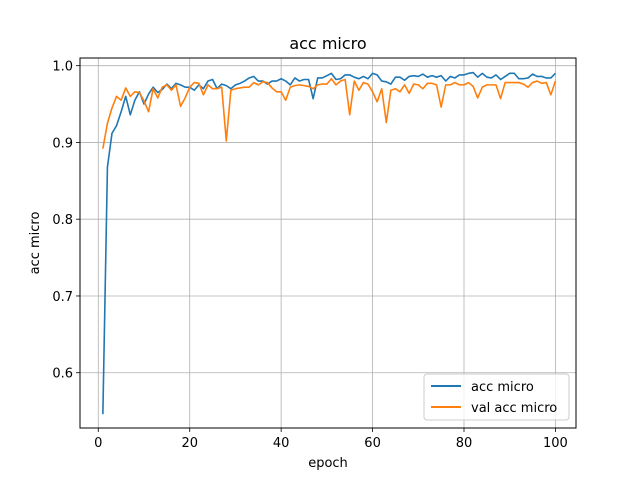 The height and width of the screenshot is (480, 640). What do you see at coordinates (62, 143) in the screenshot?
I see `y-tick-label: 0.9` at bounding box center [62, 143].